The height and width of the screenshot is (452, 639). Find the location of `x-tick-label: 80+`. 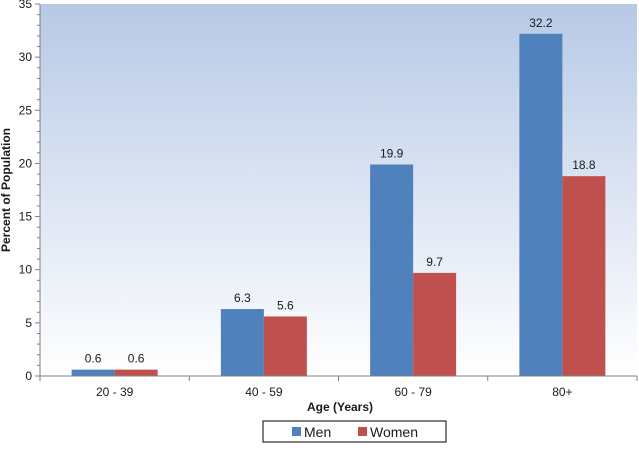

x-tick-label: 80+ is located at coordinates (562, 392).